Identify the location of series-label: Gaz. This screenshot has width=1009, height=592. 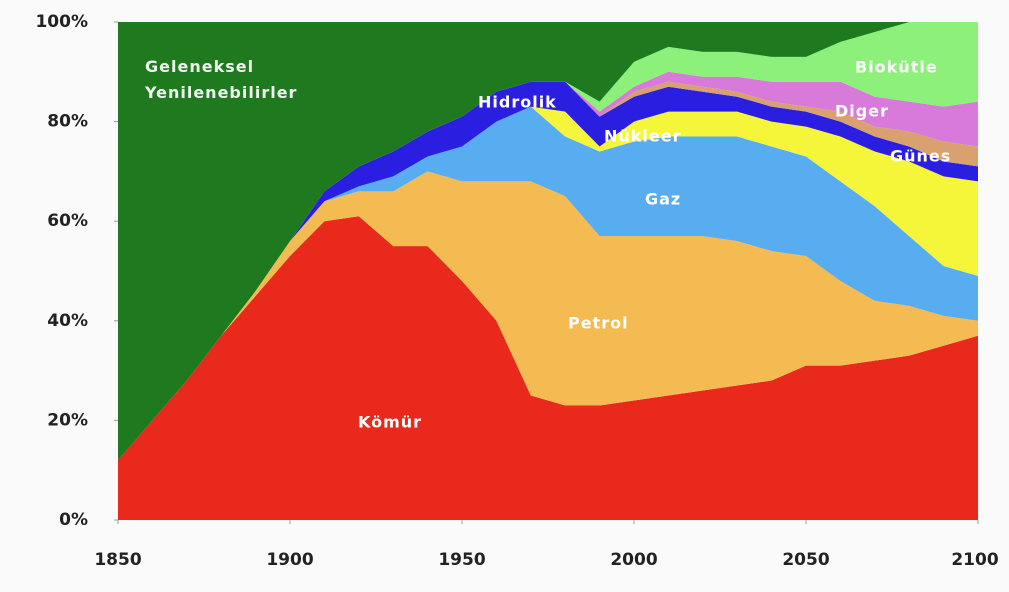
(663, 199).